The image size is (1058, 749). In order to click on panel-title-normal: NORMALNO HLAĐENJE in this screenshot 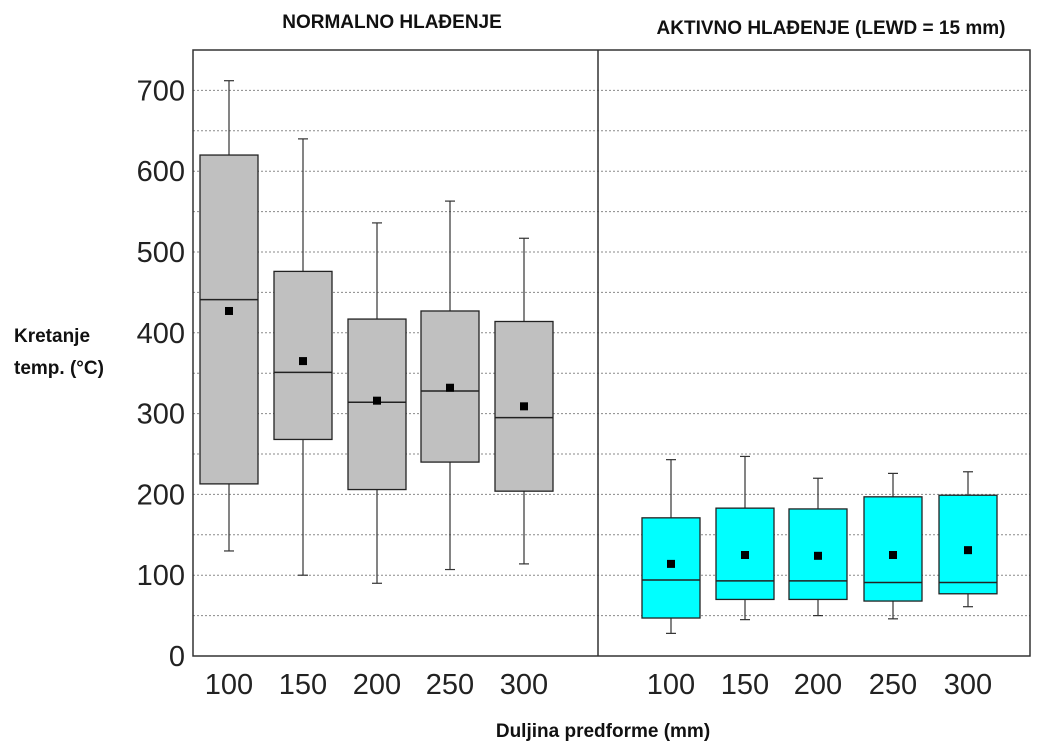, I will do `click(392, 22)`.